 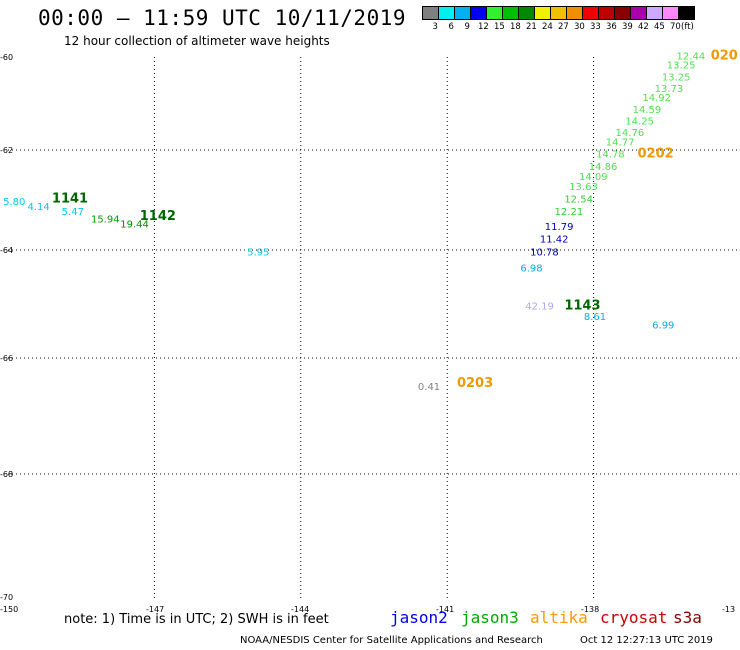 What do you see at coordinates (6, 358) in the screenshot?
I see `lat-tick-label: -66` at bounding box center [6, 358].